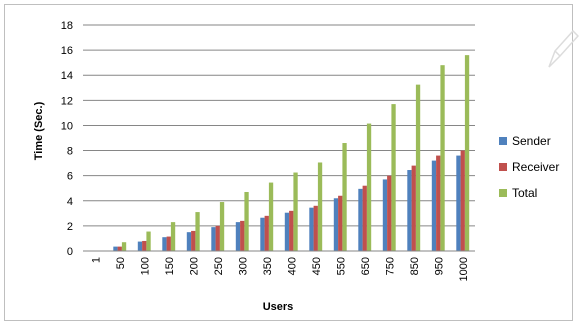 The width and height of the screenshot is (580, 326). What do you see at coordinates (67, 51) in the screenshot?
I see `y-tick-label: 16` at bounding box center [67, 51].